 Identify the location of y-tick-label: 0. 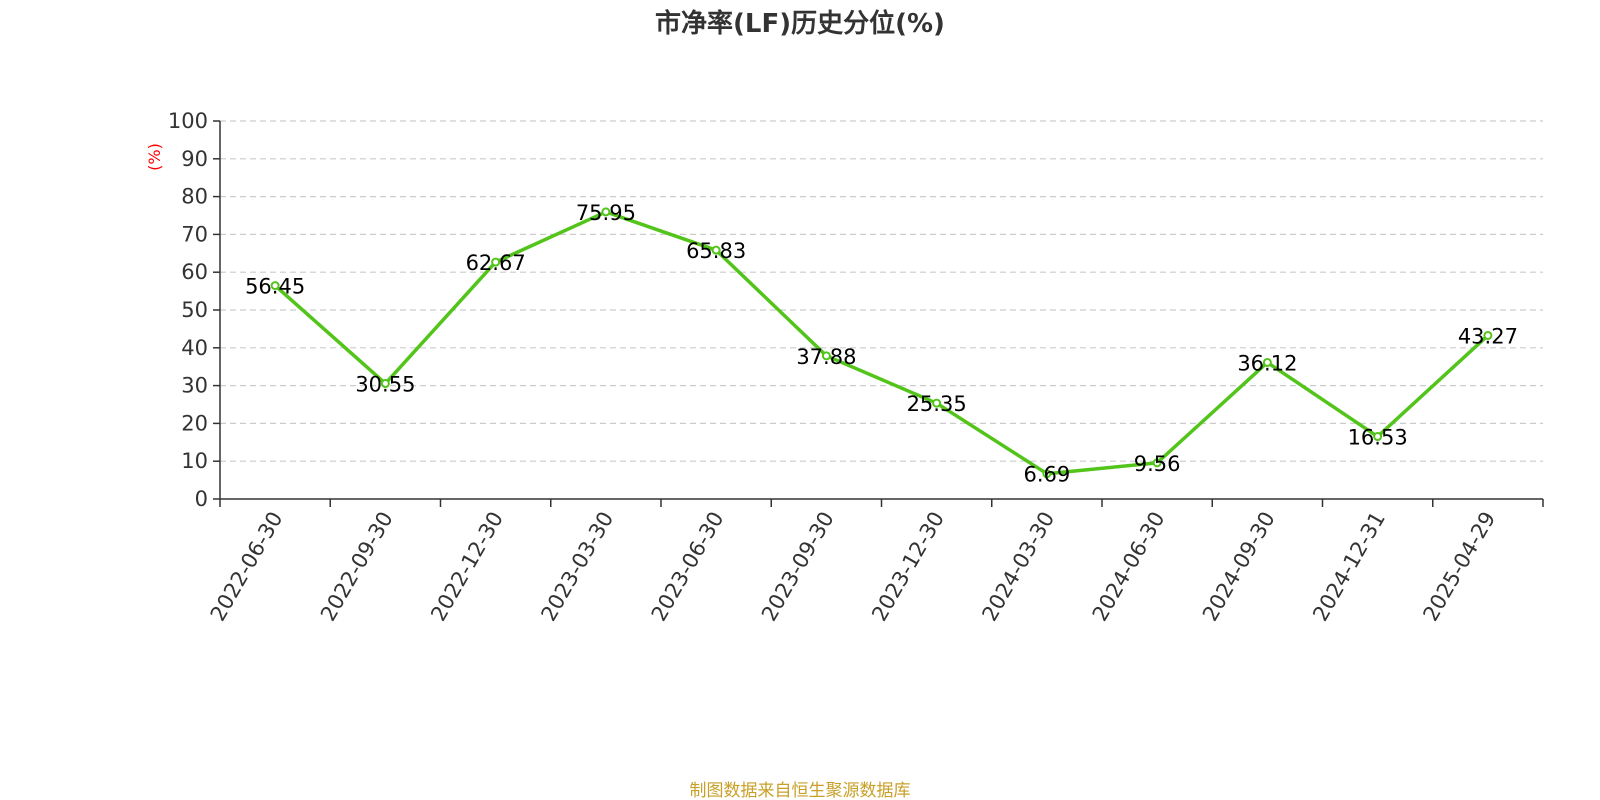
(201, 499).